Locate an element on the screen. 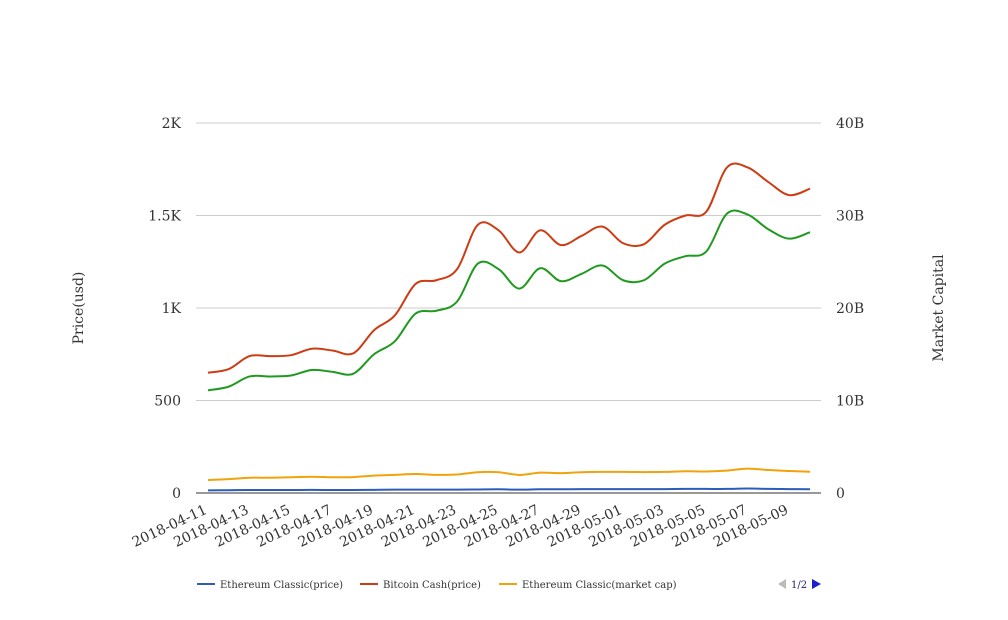 Image resolution: width=1008 pixels, height=620 pixels. pager-label: 1/2 is located at coordinates (799, 585).